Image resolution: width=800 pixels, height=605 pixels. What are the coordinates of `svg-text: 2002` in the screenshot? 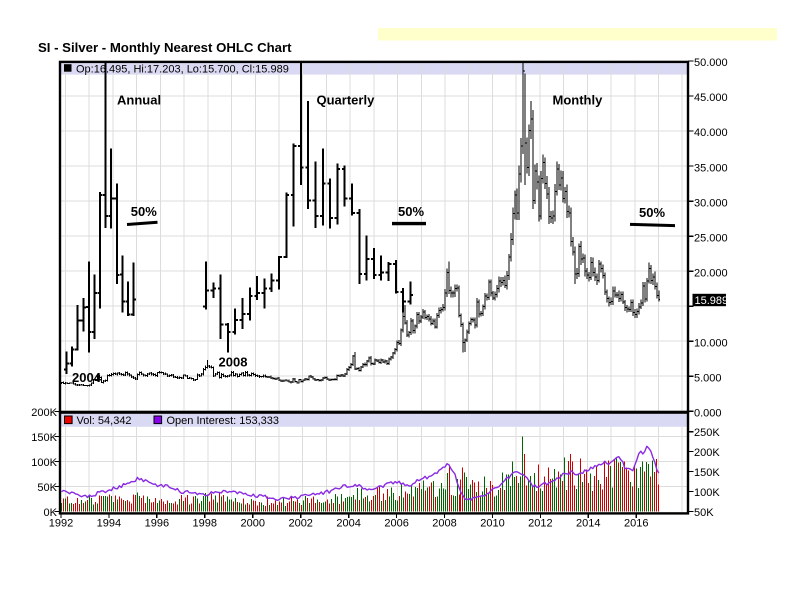 It's located at (300, 524).